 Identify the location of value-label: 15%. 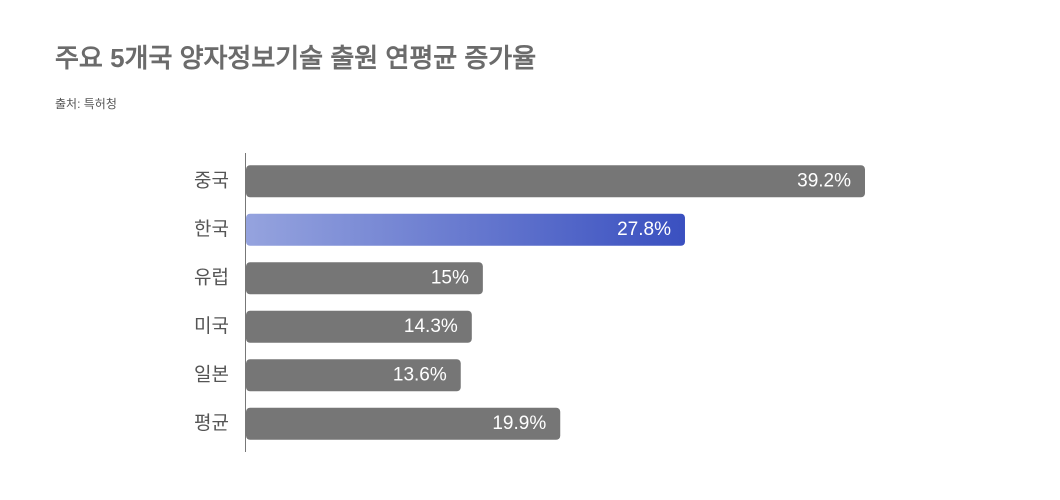
(450, 277).